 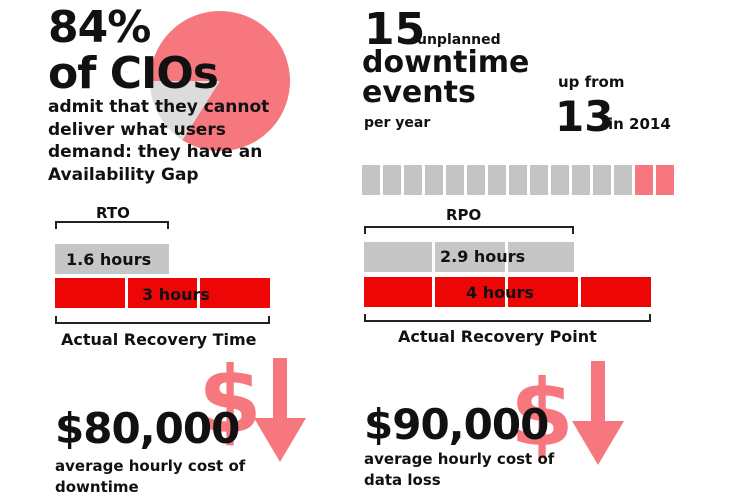 I want to click on cio-pie-chart, so click(x=220, y=81).